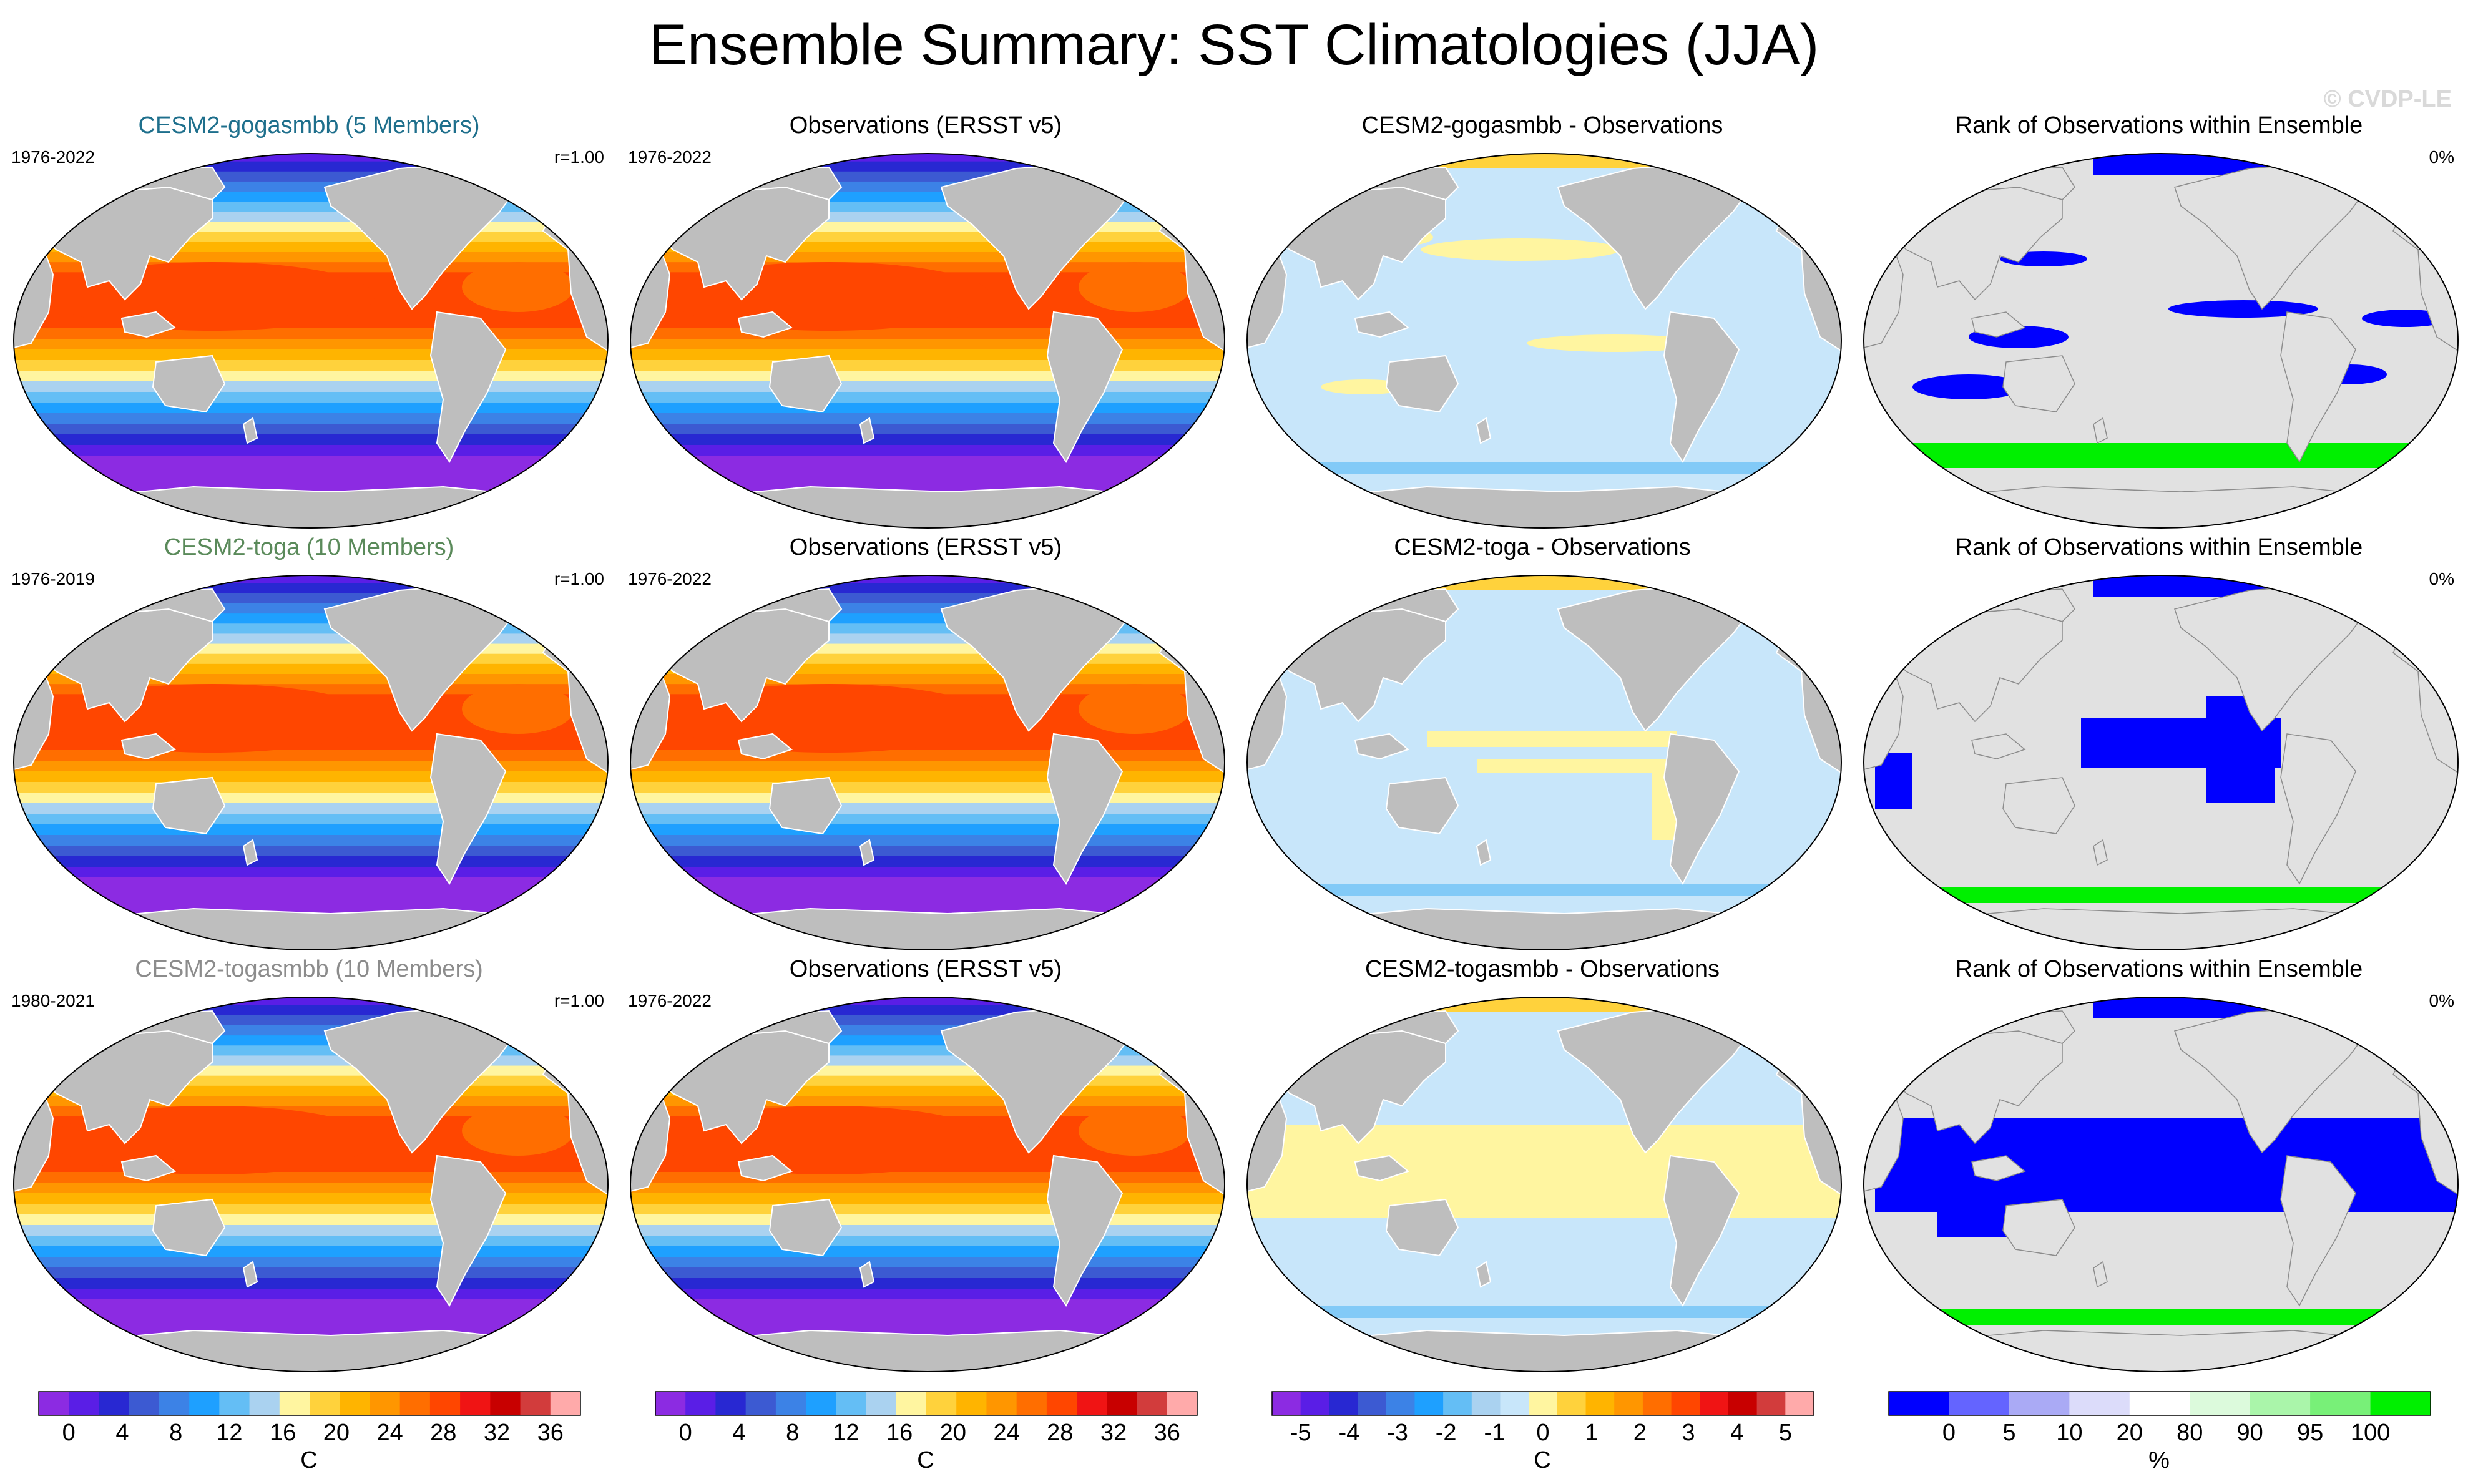 Image resolution: width=2468 pixels, height=1484 pixels. I want to click on diff-colorbar: -5 -4 -3 -2 -1 0 1 2 3 4 5 C, so click(1542, 1433).